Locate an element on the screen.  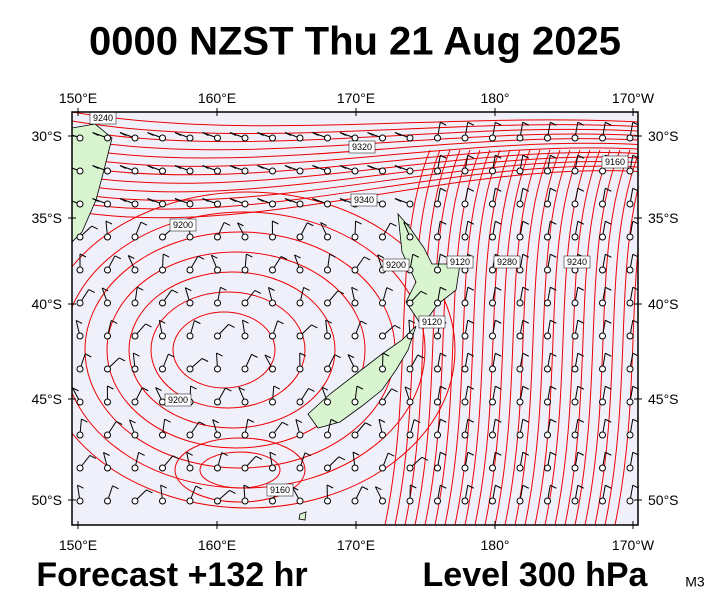
title: 0000 NZST Thu 21 Aug 2025 is located at coordinates (355, 42).